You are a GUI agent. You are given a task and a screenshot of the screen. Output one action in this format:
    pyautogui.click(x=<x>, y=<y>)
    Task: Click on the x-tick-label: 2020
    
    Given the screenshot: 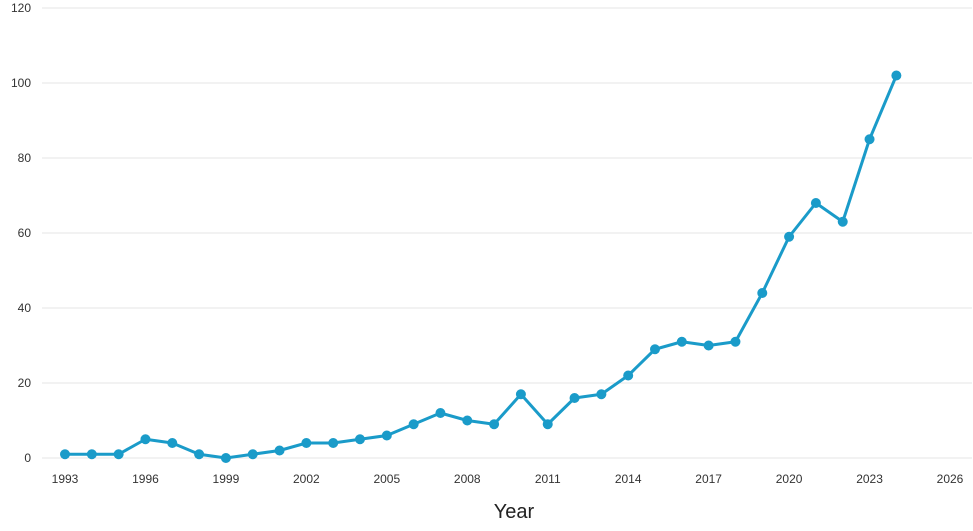 What is the action you would take?
    pyautogui.click(x=789, y=479)
    